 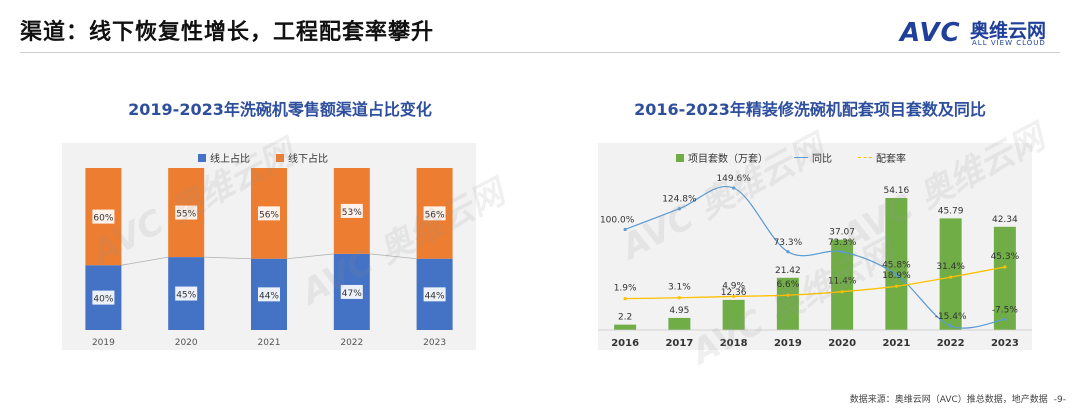 I want to click on page-title: 渠道：线下恢复性增长，工程配套率攀升, so click(x=227, y=32).